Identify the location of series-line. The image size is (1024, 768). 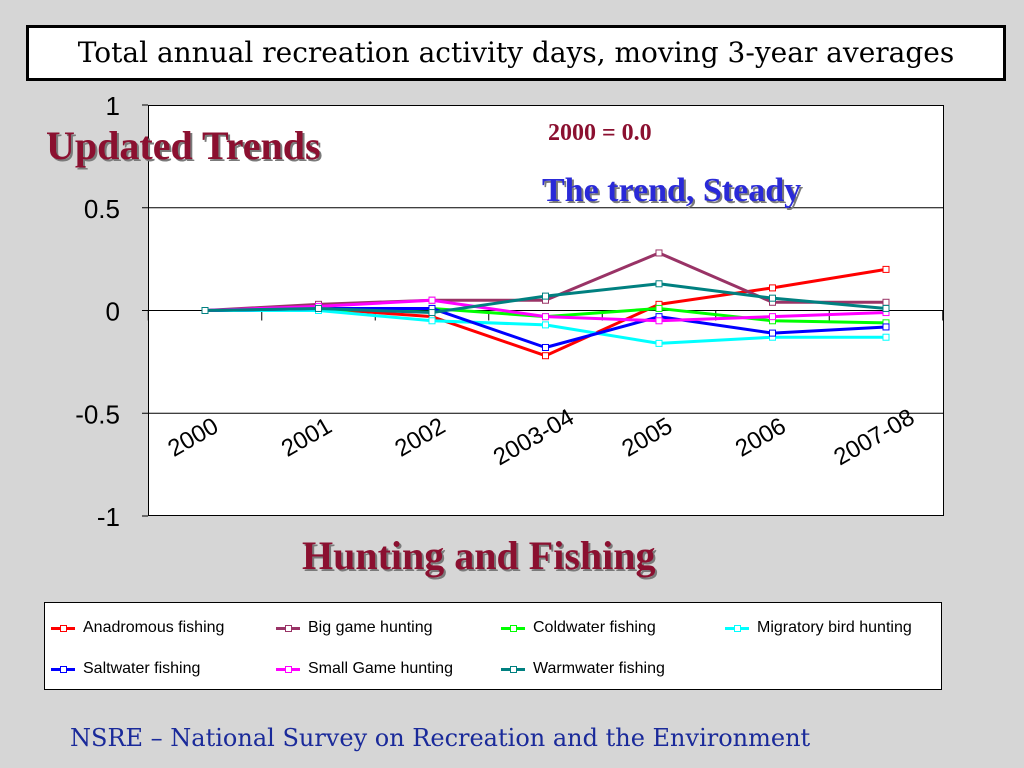
(545, 312).